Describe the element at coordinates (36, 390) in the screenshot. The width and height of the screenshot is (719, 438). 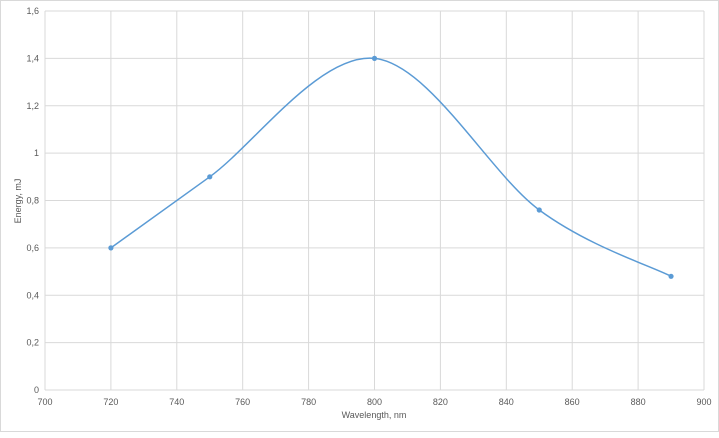
I see `y-tick-label: 0` at that location.